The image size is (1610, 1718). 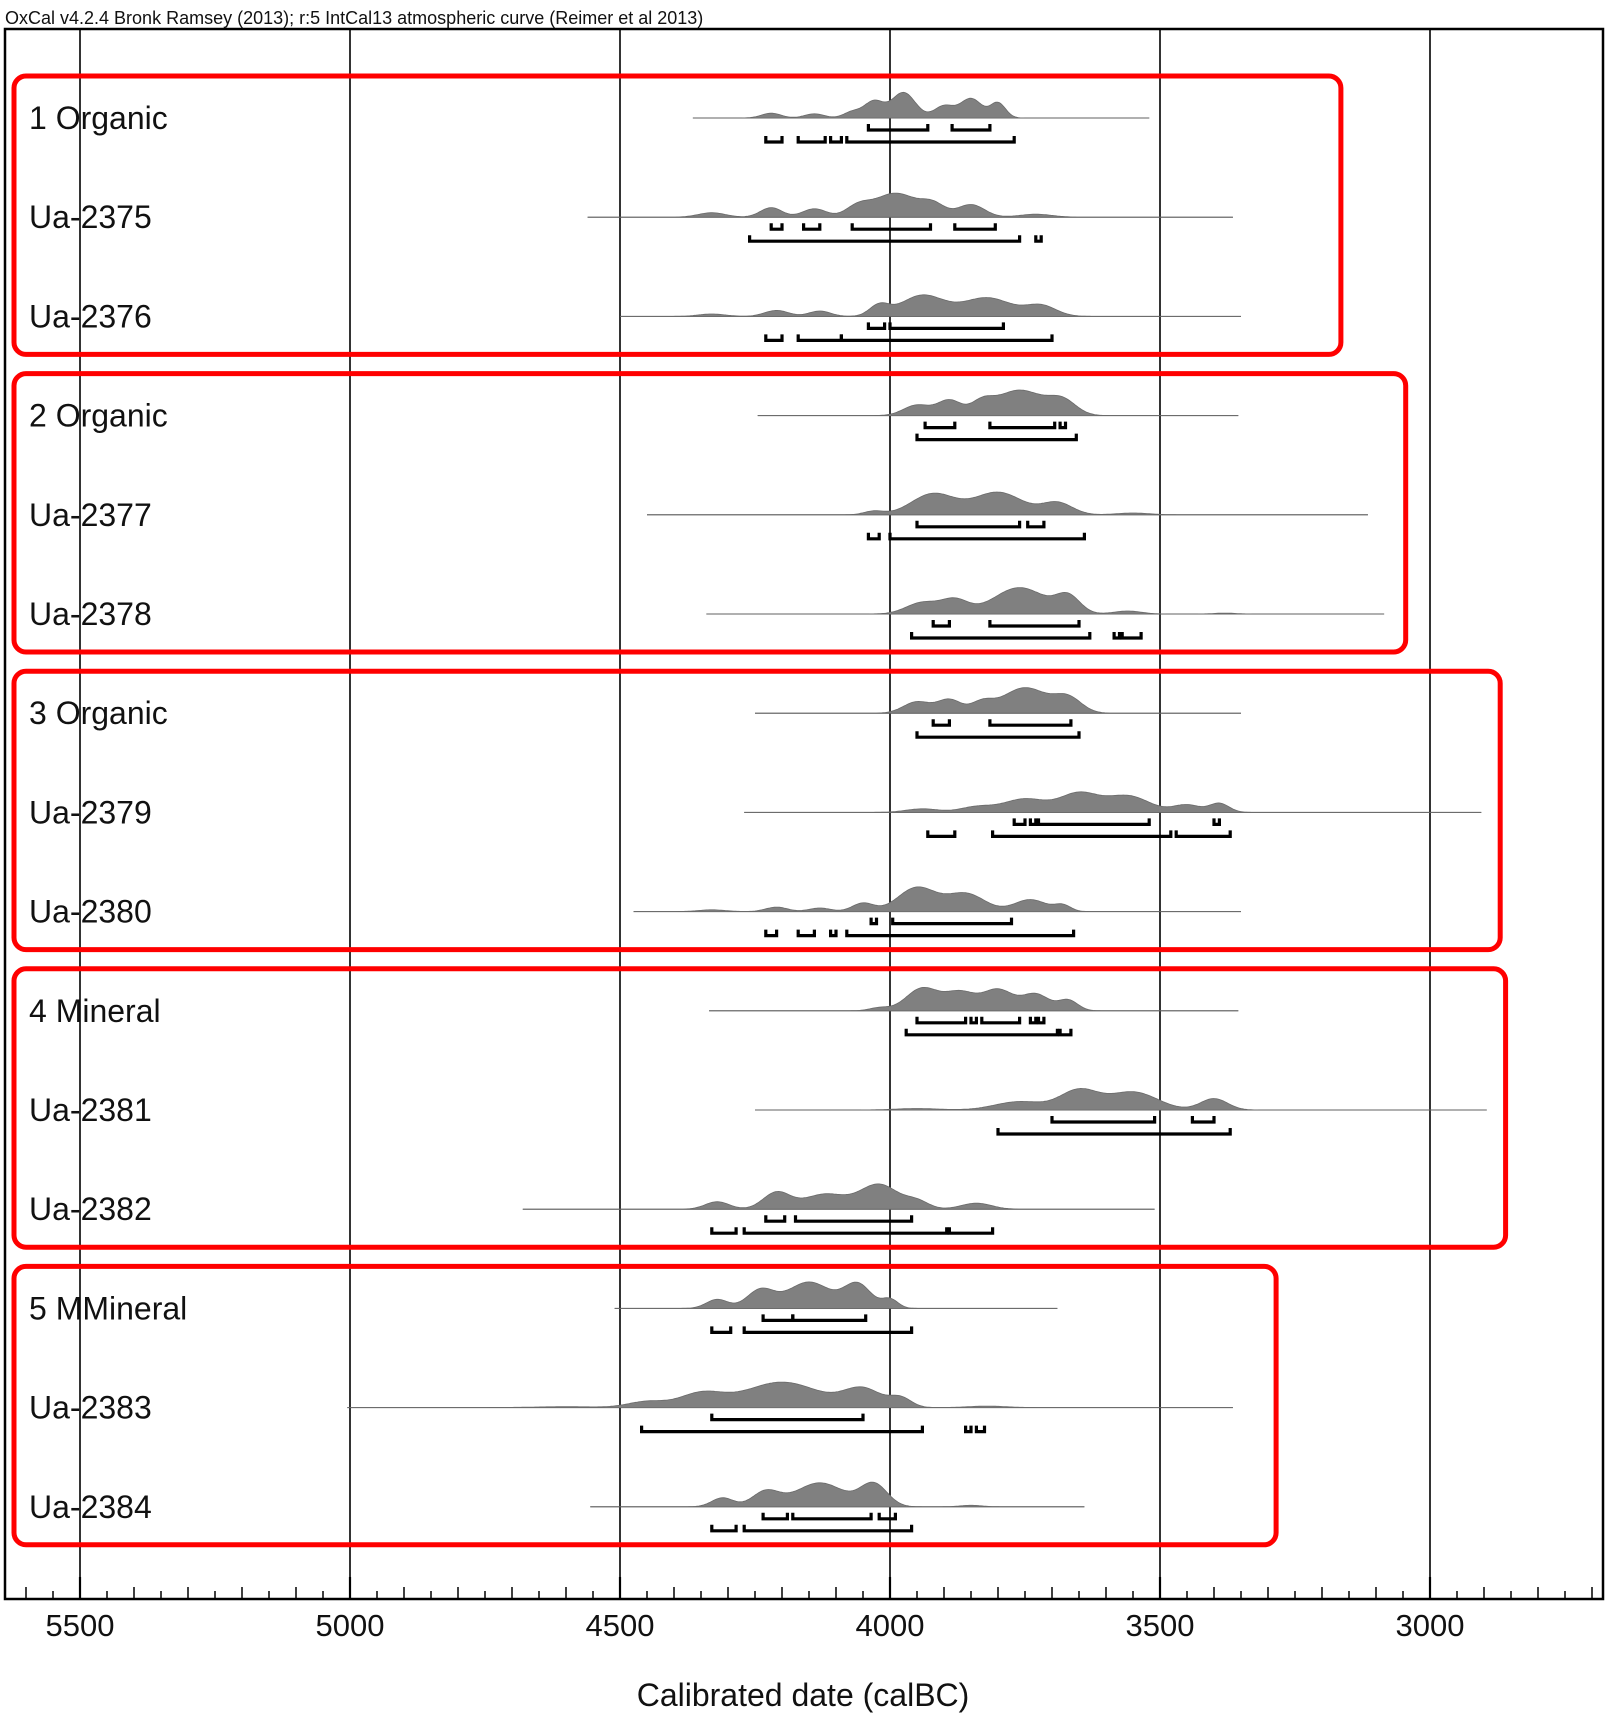 I want to click on row-label: Ua-2376, so click(x=90, y=316).